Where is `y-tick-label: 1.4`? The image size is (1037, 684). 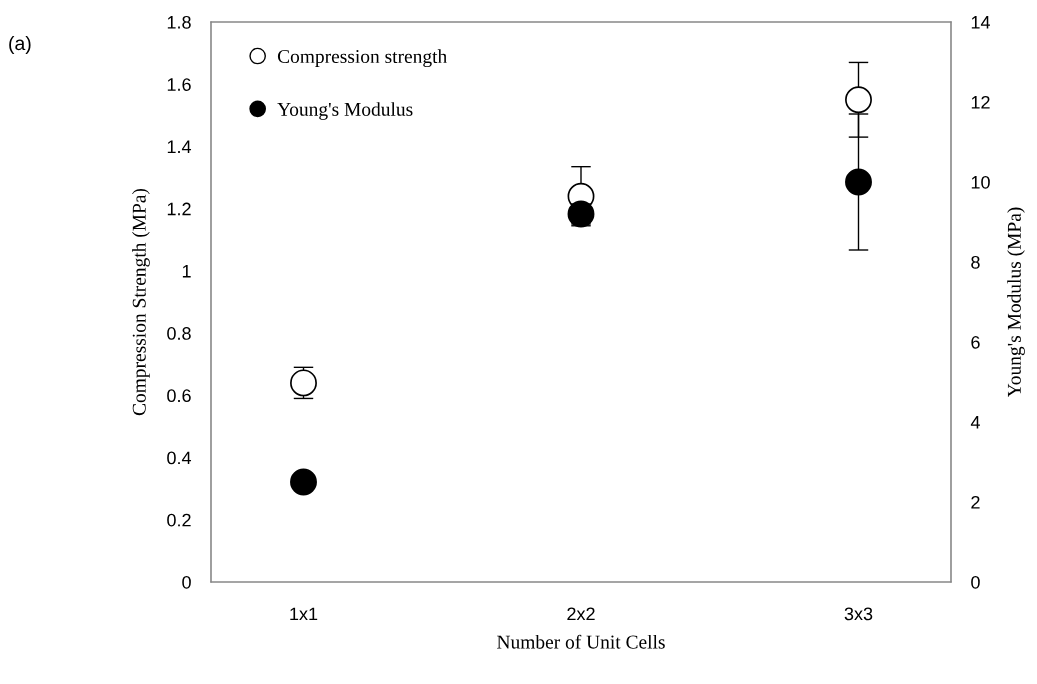
y-tick-label: 1.4 is located at coordinates (179, 146).